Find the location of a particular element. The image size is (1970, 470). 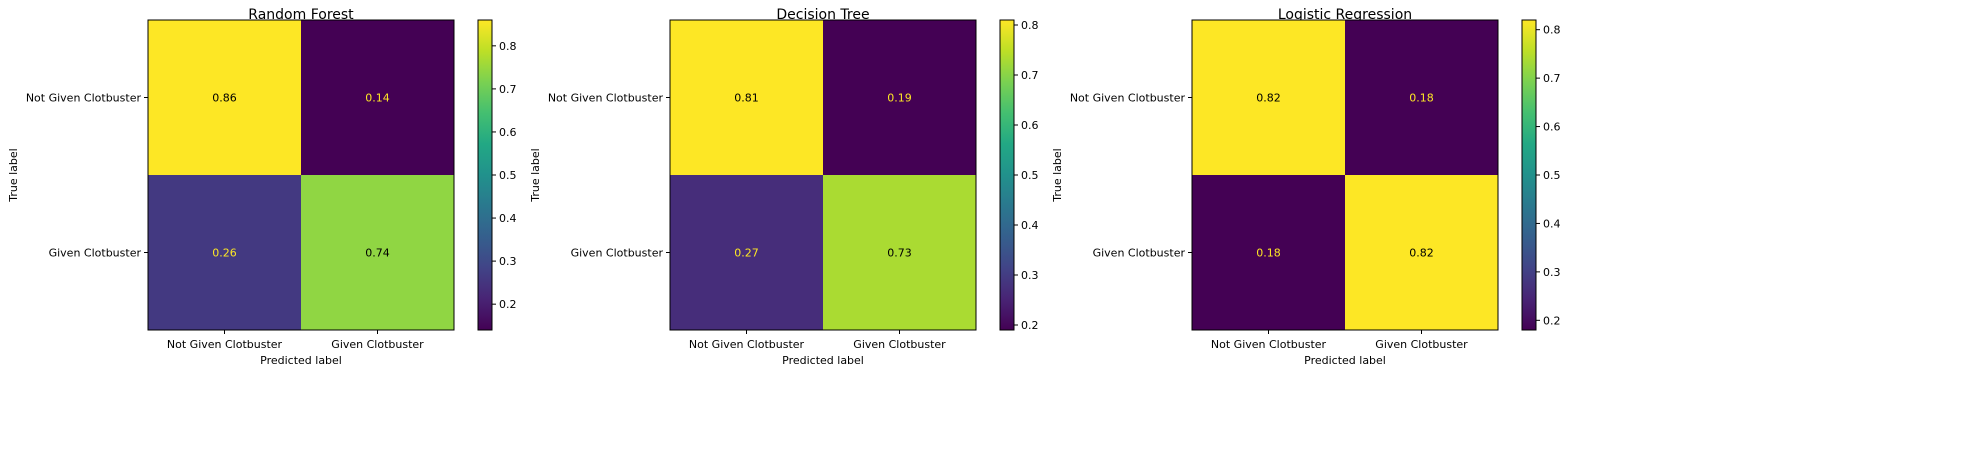

cell-value-label: 0.73 is located at coordinates (899, 253).